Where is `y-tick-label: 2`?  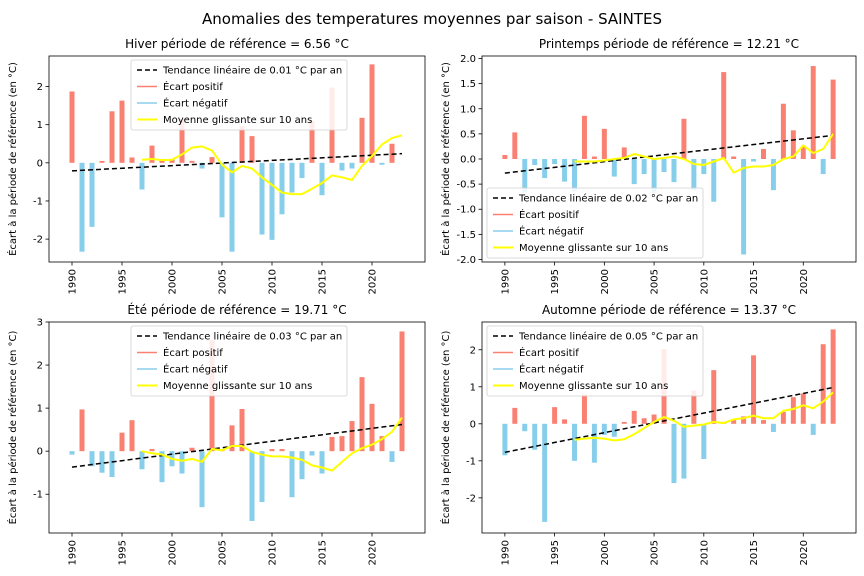 y-tick-label: 2 is located at coordinates (40, 87).